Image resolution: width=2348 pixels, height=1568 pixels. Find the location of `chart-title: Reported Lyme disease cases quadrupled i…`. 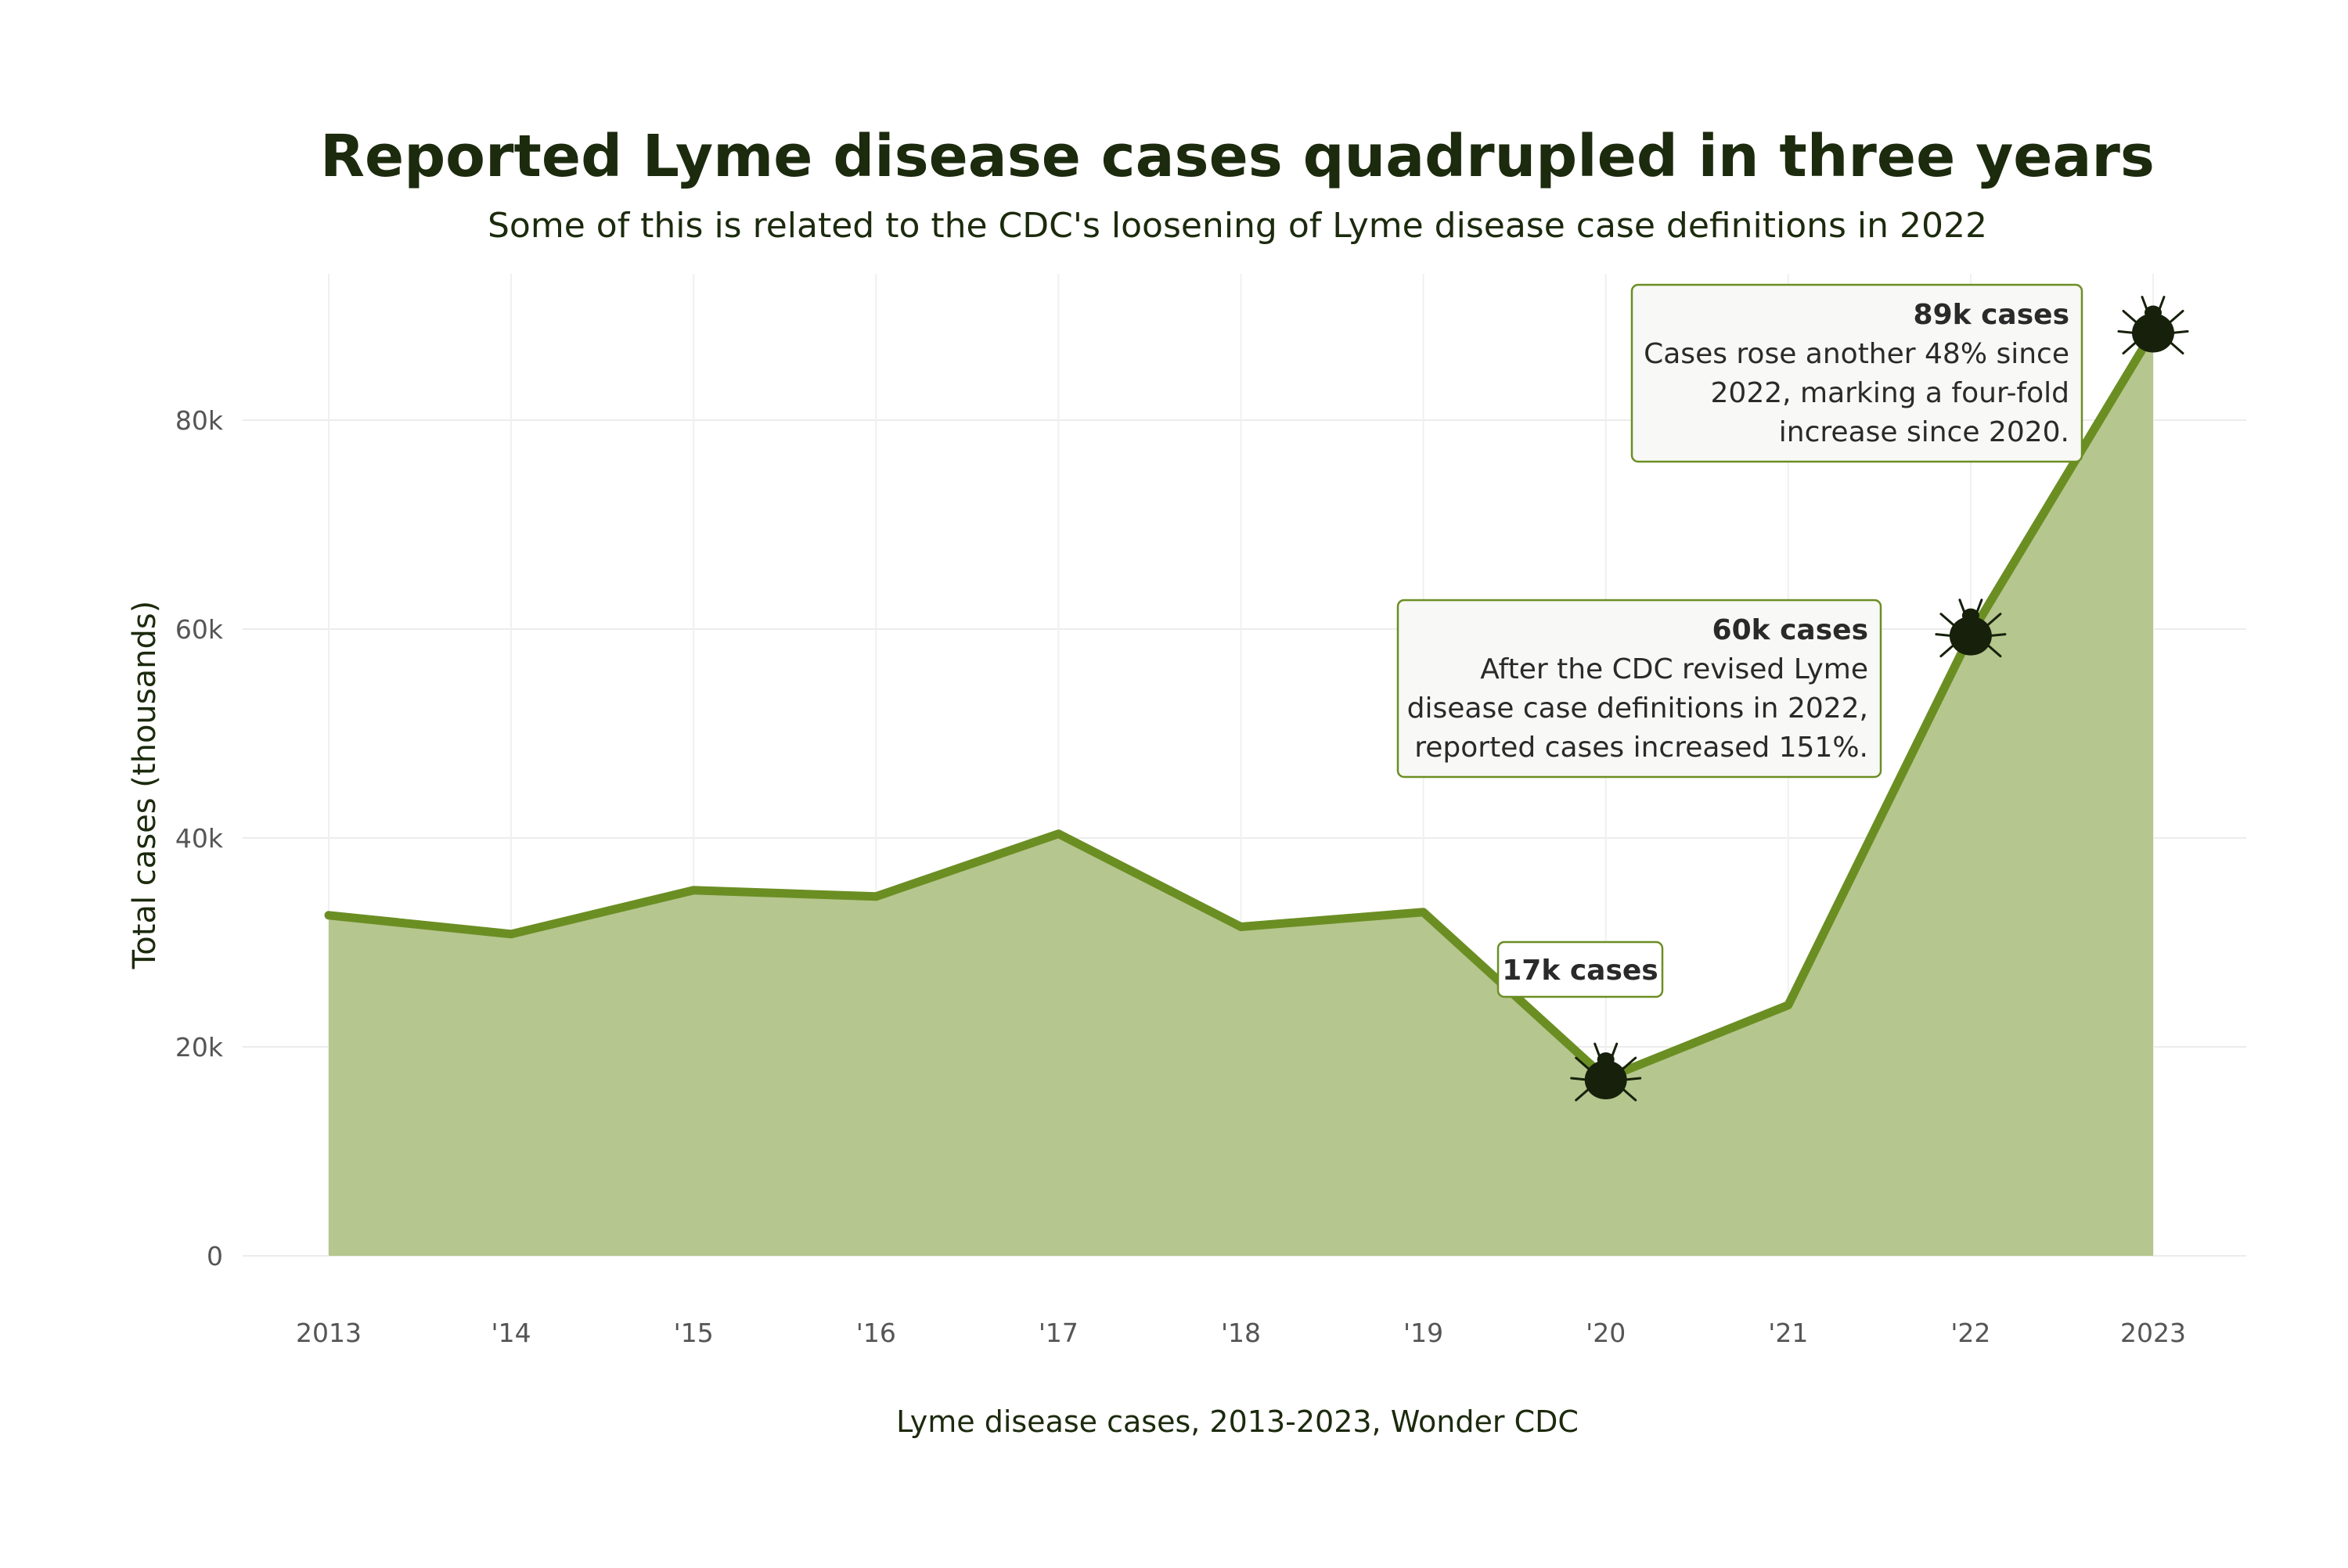

chart-title: Reported Lyme disease cases quadrupled i… is located at coordinates (1237, 156).